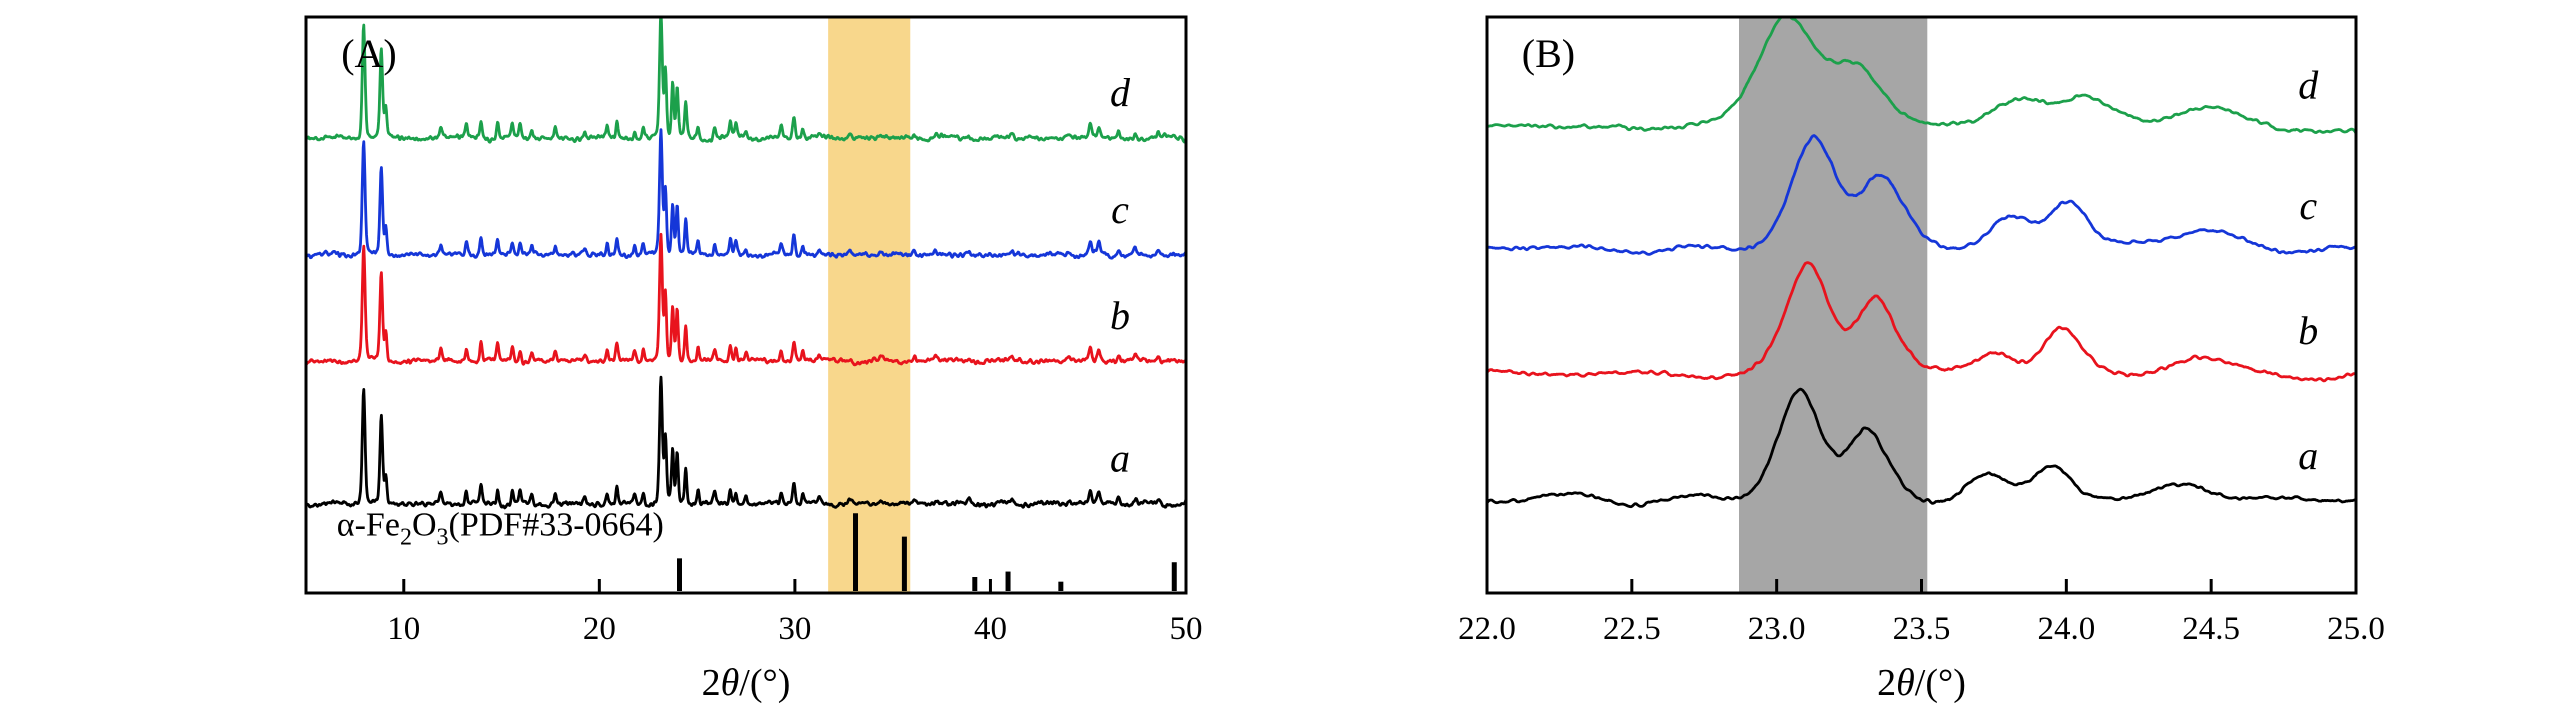 Image resolution: width=2567 pixels, height=709 pixels. Describe the element at coordinates (2356, 629) in the screenshot. I see `x-tick-label: 25.0` at that location.